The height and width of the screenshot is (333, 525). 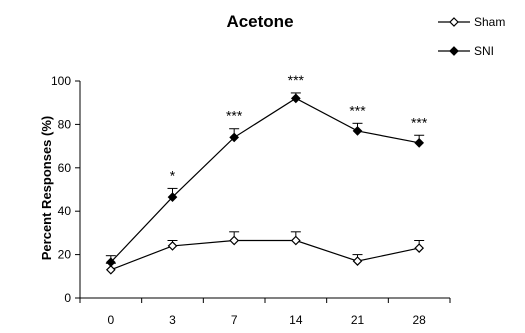 What do you see at coordinates (65, 255) in the screenshot?
I see `y-tick-label: 20` at bounding box center [65, 255].